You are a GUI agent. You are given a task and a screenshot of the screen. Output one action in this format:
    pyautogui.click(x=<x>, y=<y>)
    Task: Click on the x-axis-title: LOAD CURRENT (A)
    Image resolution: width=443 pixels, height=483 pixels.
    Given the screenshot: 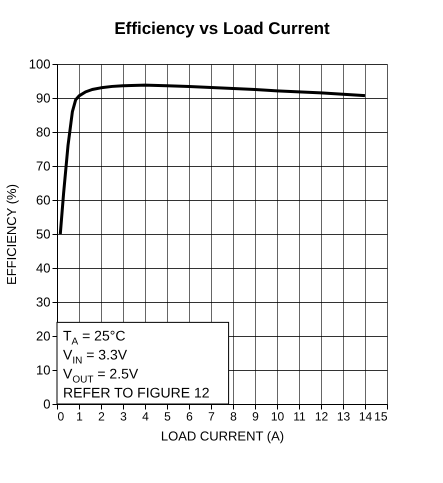 What is the action you would take?
    pyautogui.click(x=222, y=436)
    